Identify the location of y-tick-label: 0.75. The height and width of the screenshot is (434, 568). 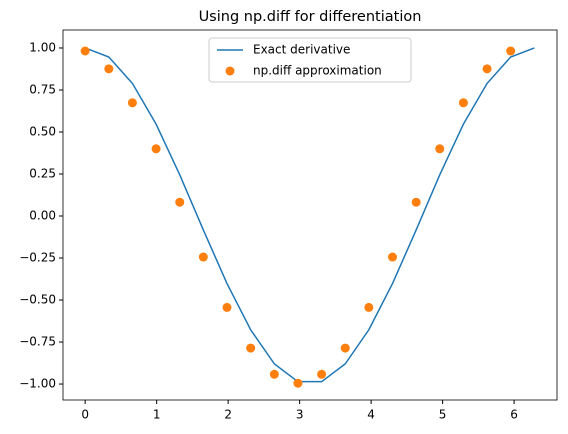
(42, 89).